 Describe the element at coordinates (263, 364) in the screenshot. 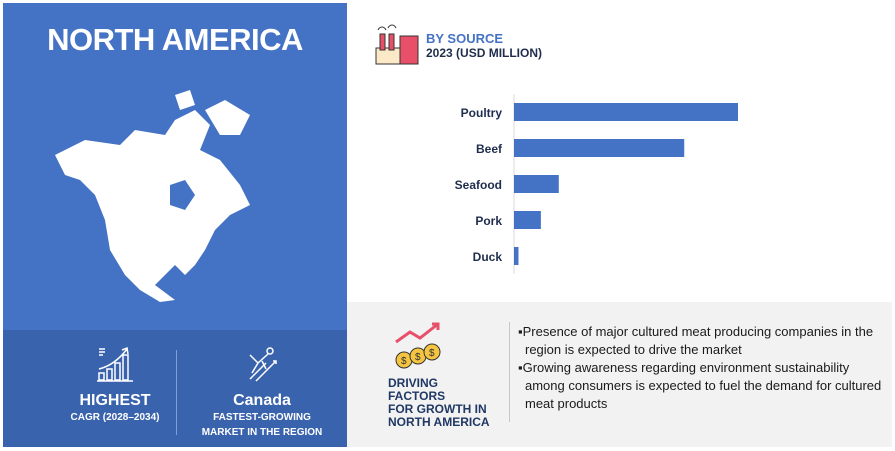

I see `superhero-icon` at that location.